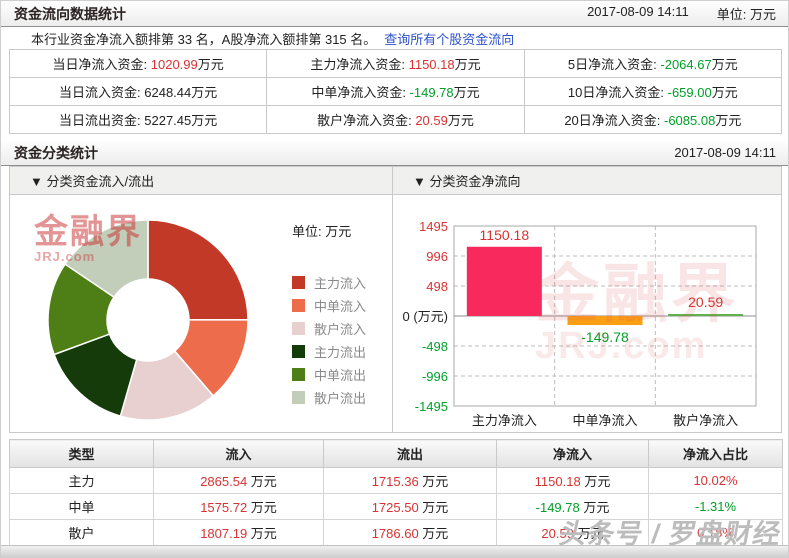  What do you see at coordinates (322, 231) in the screenshot?
I see `donut-unit-label: 单位: 万元` at bounding box center [322, 231].